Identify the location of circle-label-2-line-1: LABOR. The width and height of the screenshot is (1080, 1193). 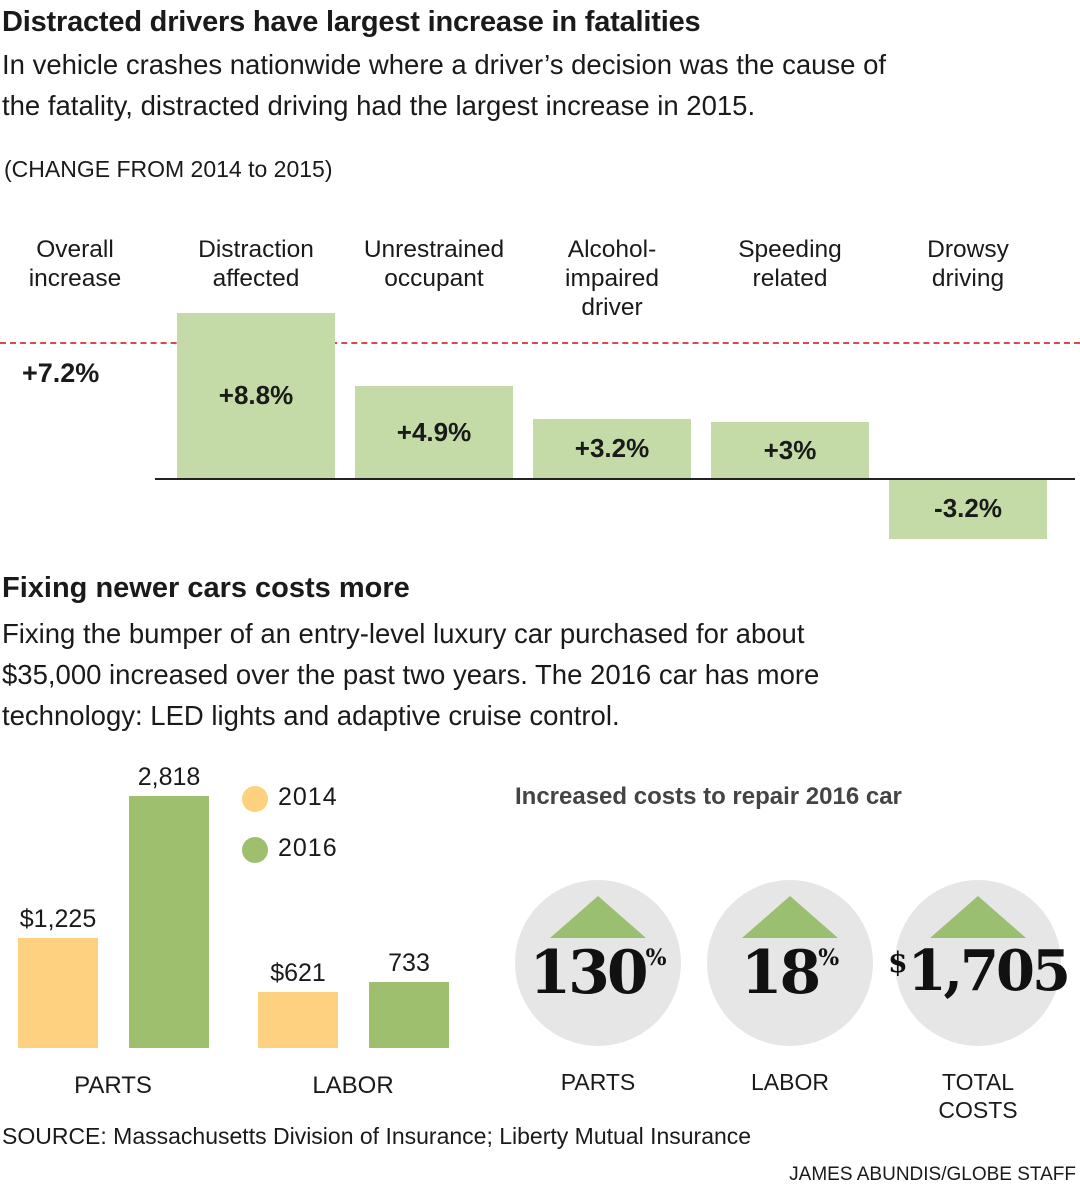
(790, 1082).